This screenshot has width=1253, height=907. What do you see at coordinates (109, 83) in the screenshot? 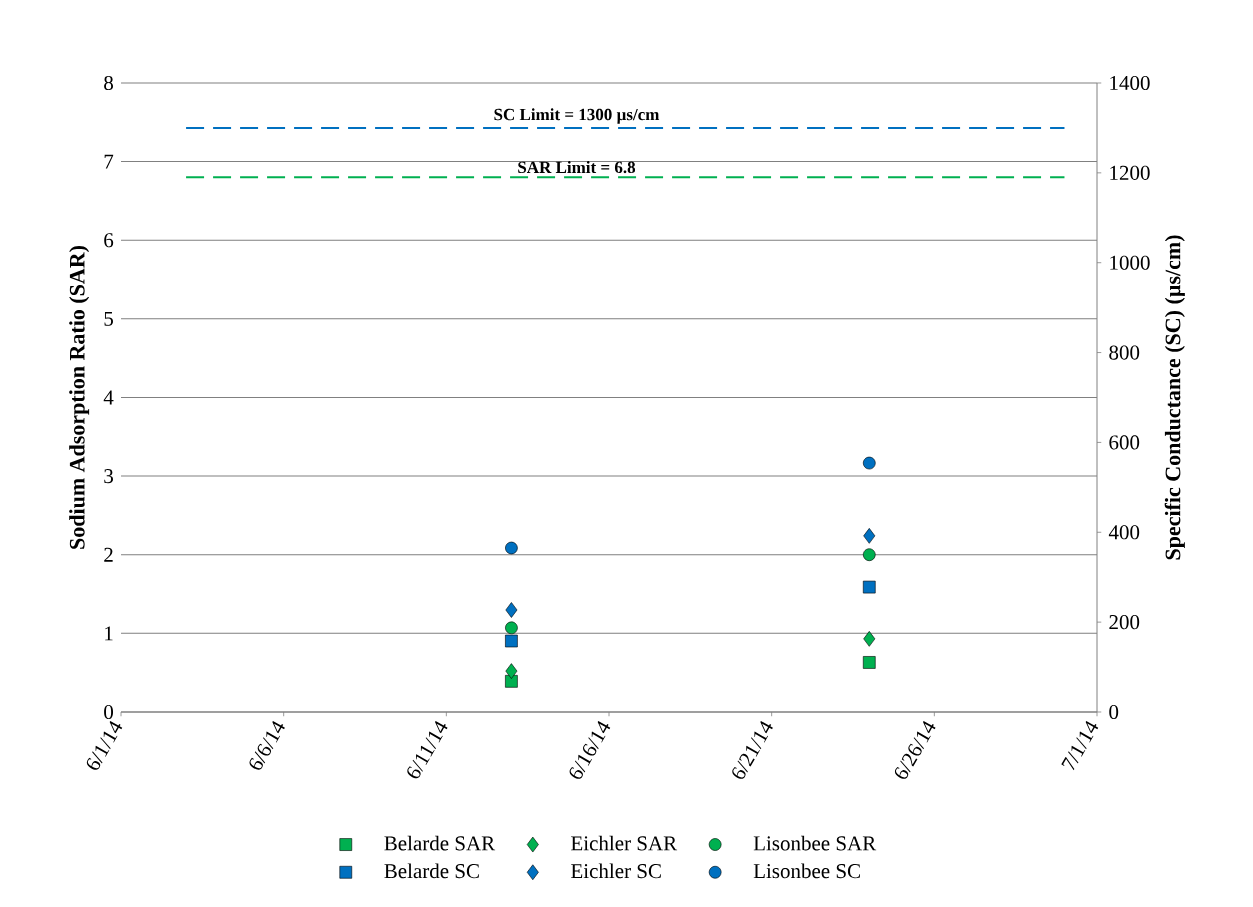
I see `y-tick-label: 8` at bounding box center [109, 83].